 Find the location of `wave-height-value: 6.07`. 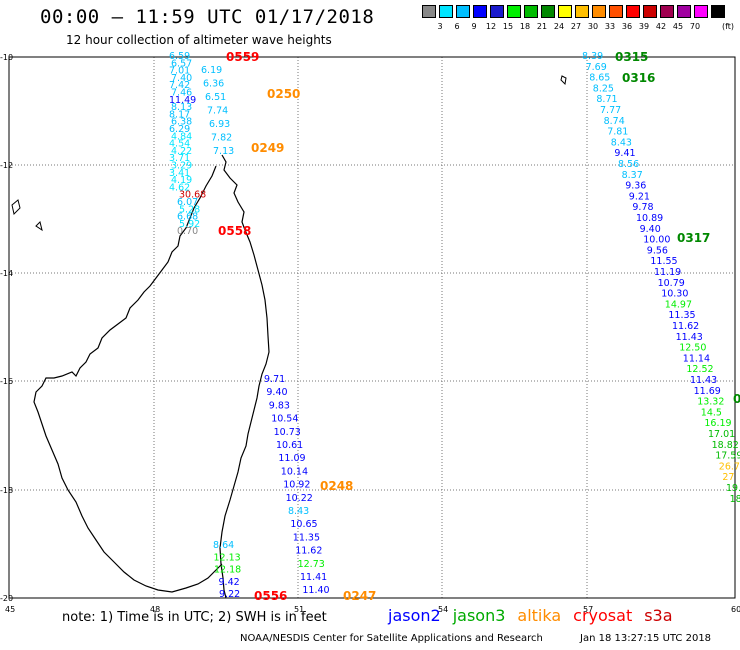

wave-height-value: 6.07 is located at coordinates (187, 202).